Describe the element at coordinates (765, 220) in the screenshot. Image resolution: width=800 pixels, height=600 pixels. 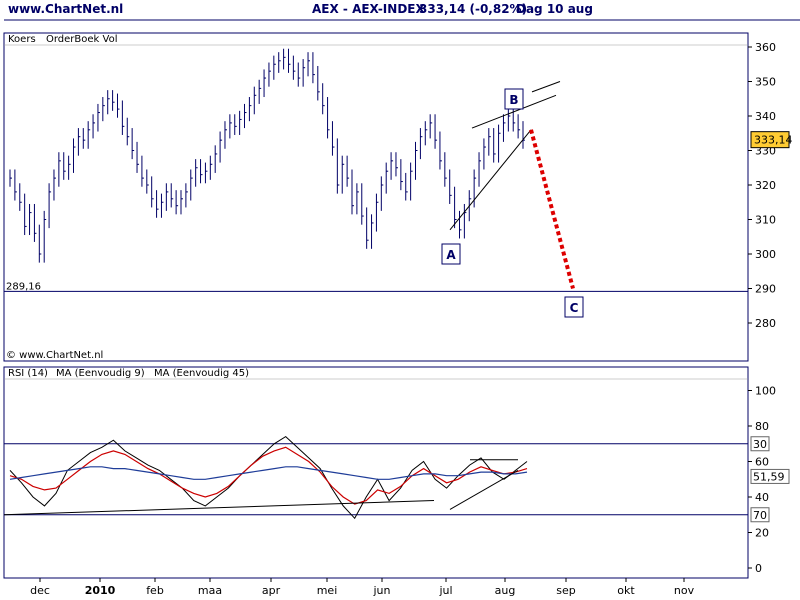
I see `price-ytick-label: 310` at that location.